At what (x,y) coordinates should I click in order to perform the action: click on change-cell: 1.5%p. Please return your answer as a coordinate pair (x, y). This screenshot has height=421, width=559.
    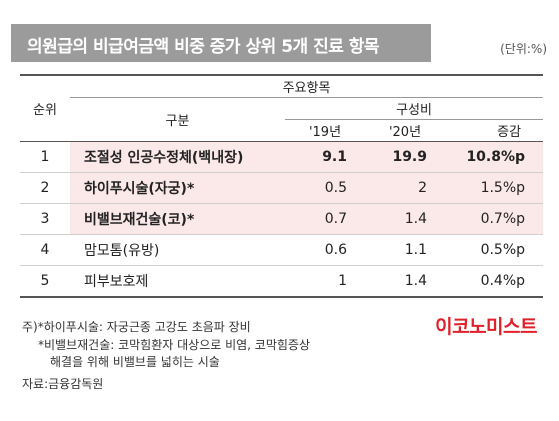
    Looking at the image, I should click on (494, 188).